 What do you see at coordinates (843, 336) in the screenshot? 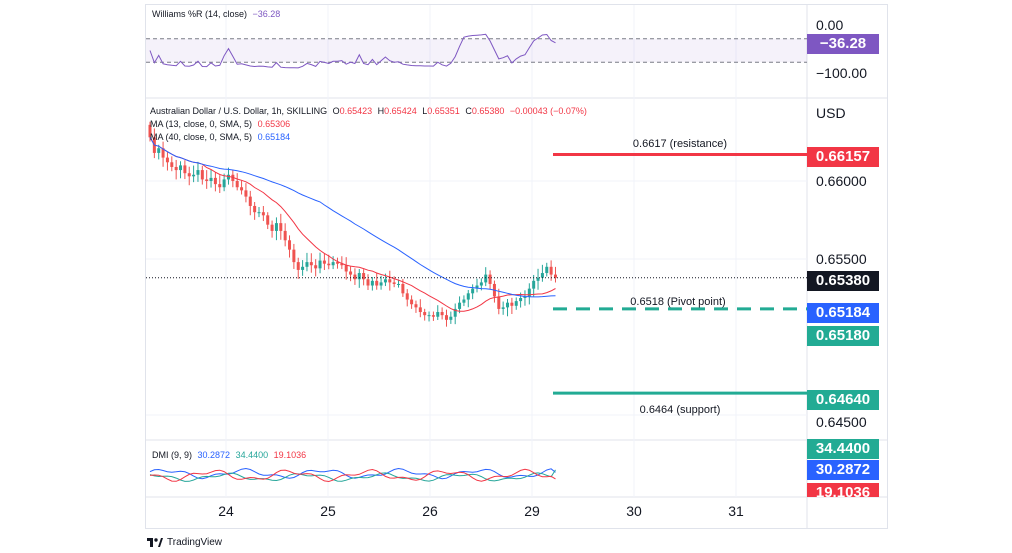
I see `pivot-price-tag: 0.65180` at bounding box center [843, 336].